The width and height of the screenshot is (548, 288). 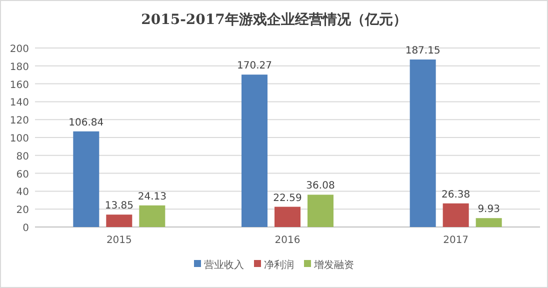 I want to click on chart-title: 2015-2017年游戏企业经营情况（亿元）, so click(x=274, y=20).